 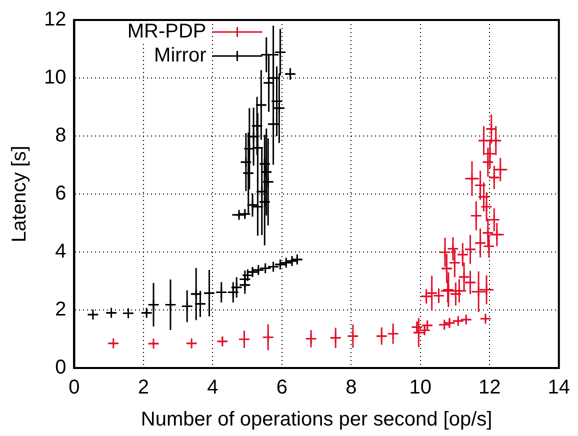 I want to click on y-tick-label: 0, so click(x=60, y=367).